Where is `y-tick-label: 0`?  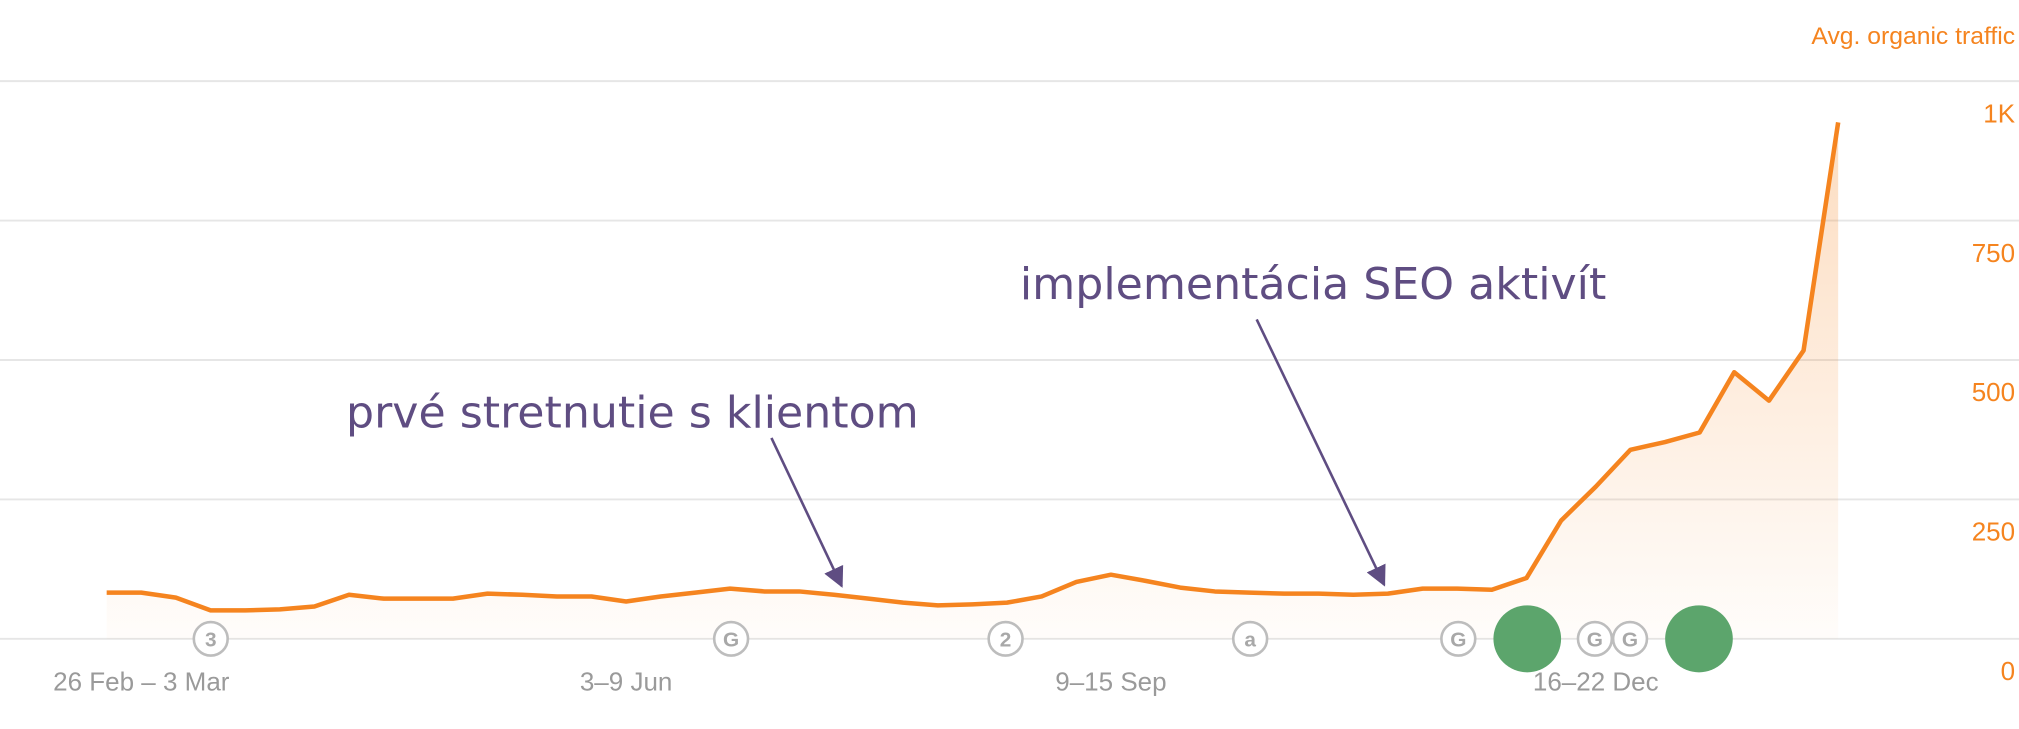 y-tick-label: 0 is located at coordinates (2008, 672).